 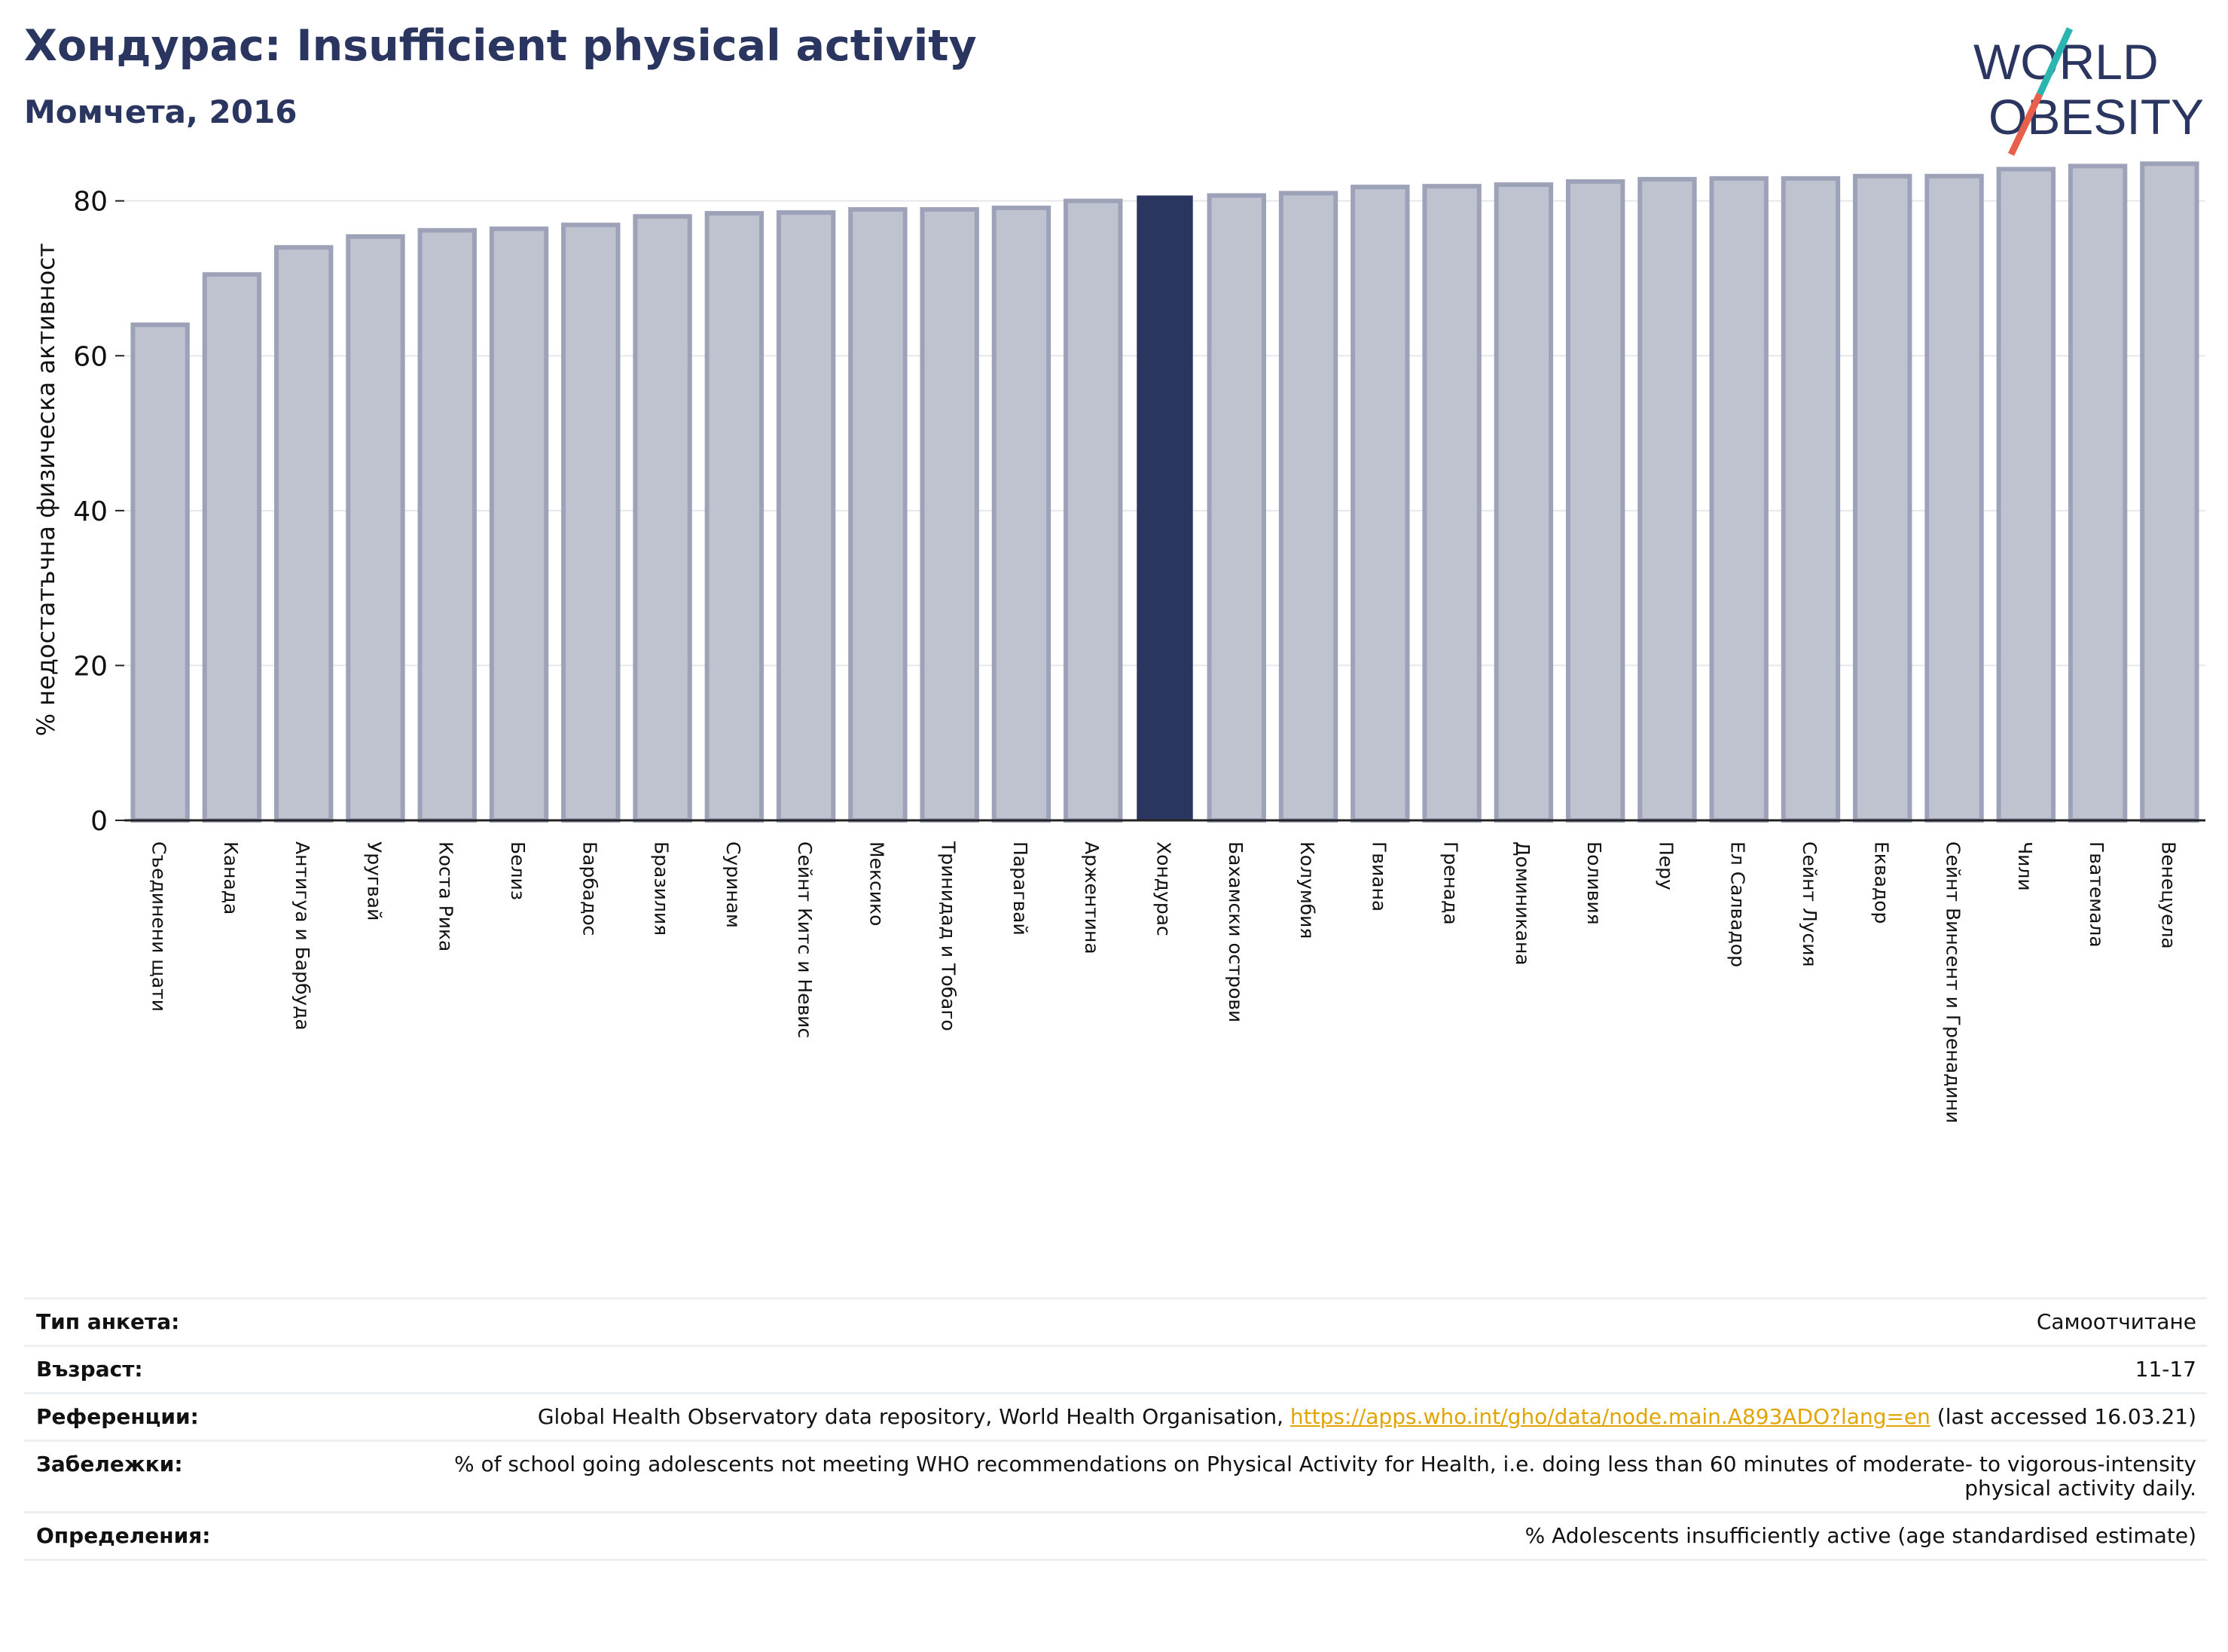 I want to click on y-tick-label: 0, so click(x=99, y=821).